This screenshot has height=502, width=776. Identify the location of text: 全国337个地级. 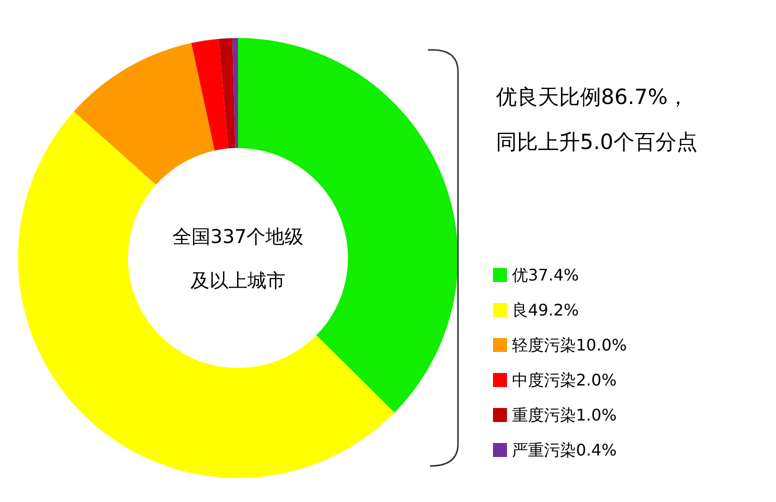
(238, 237).